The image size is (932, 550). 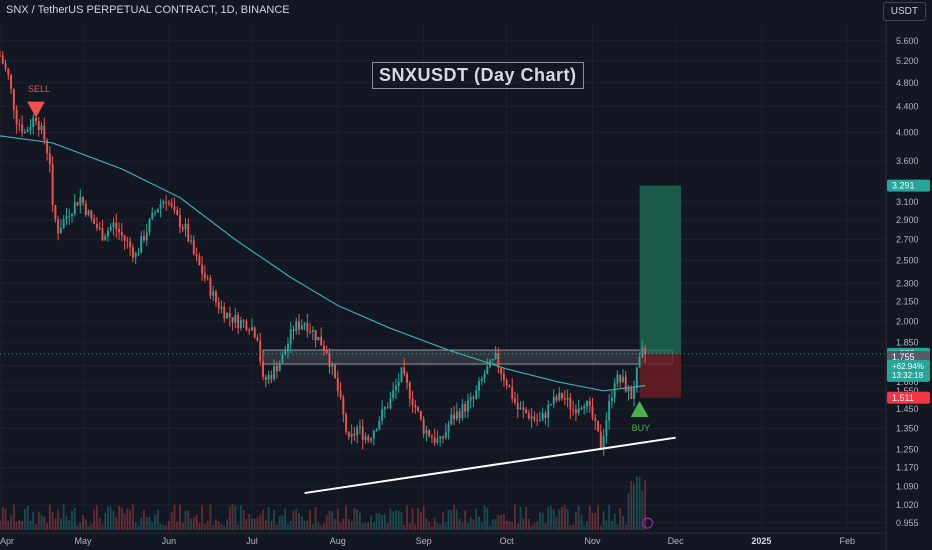 What do you see at coordinates (252, 541) in the screenshot?
I see `x-tick-label: Jul` at bounding box center [252, 541].